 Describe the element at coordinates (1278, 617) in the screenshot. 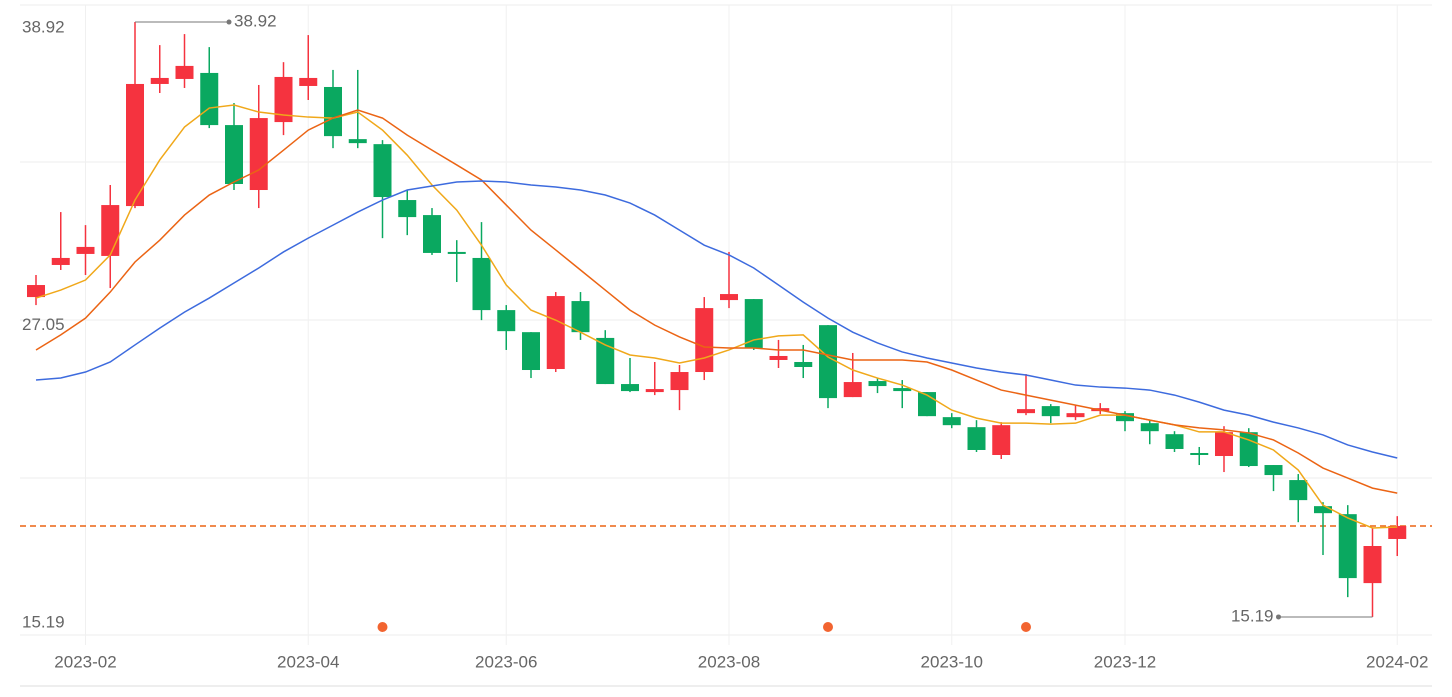

I see `low-dot` at that location.